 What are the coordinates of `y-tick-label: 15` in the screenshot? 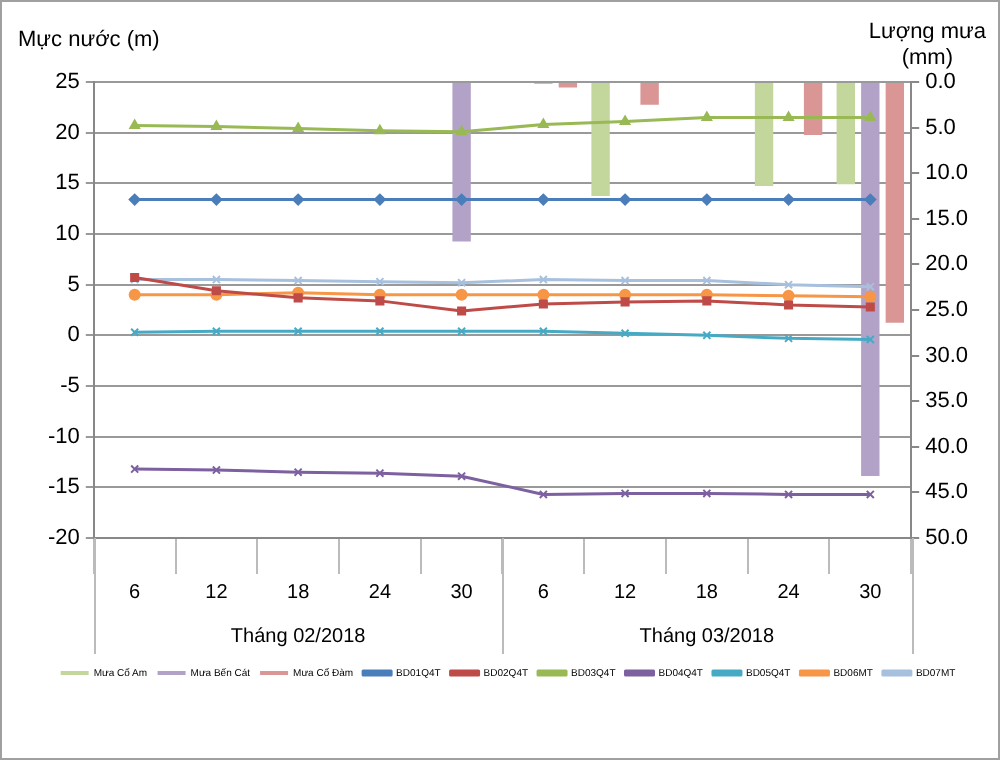 It's located at (67, 183).